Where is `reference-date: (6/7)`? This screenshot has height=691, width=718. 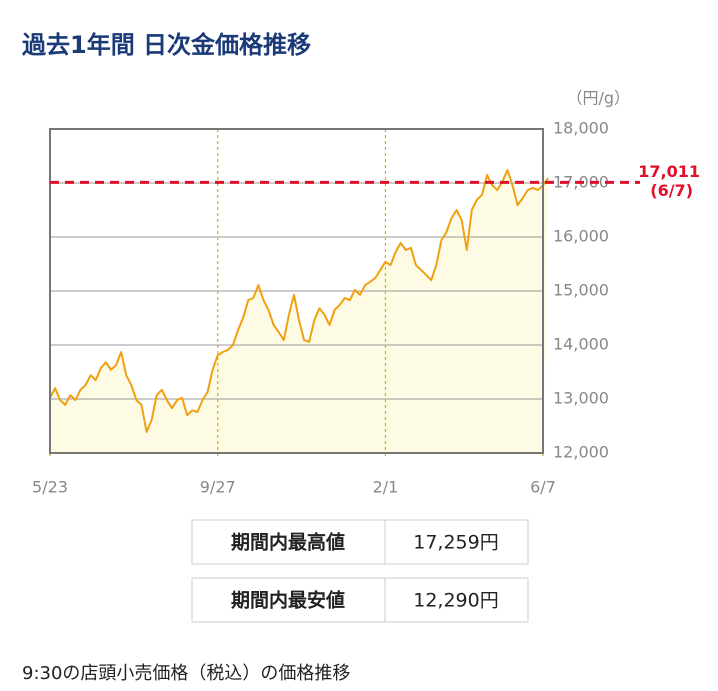 reference-date: (6/7) is located at coordinates (671, 190).